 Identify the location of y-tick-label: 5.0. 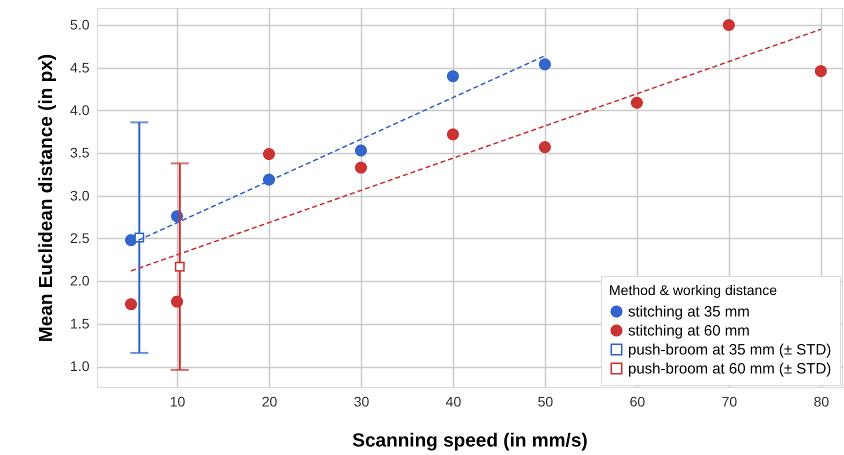
(80, 24).